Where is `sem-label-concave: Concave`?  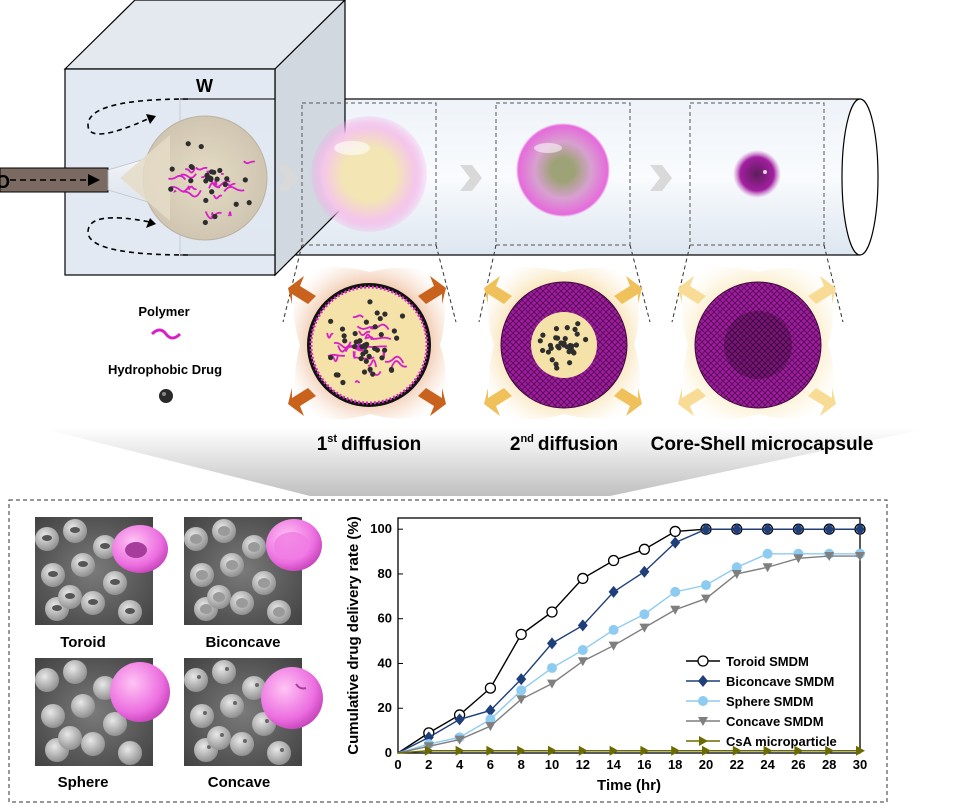
sem-label-concave: Concave is located at coordinates (239, 782).